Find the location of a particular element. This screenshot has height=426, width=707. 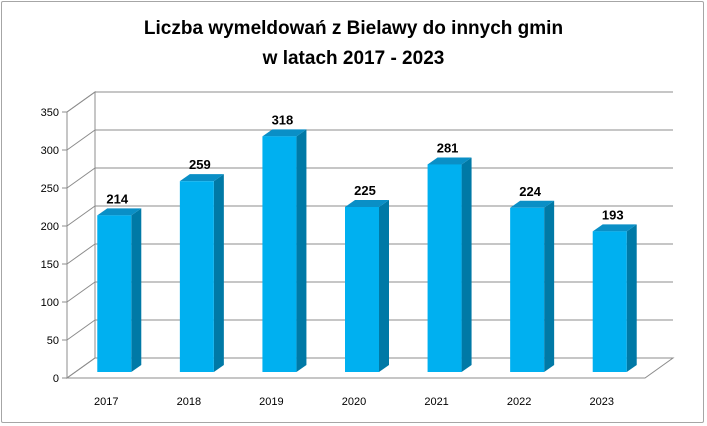

x-tick-label: 2019 is located at coordinates (271, 402).